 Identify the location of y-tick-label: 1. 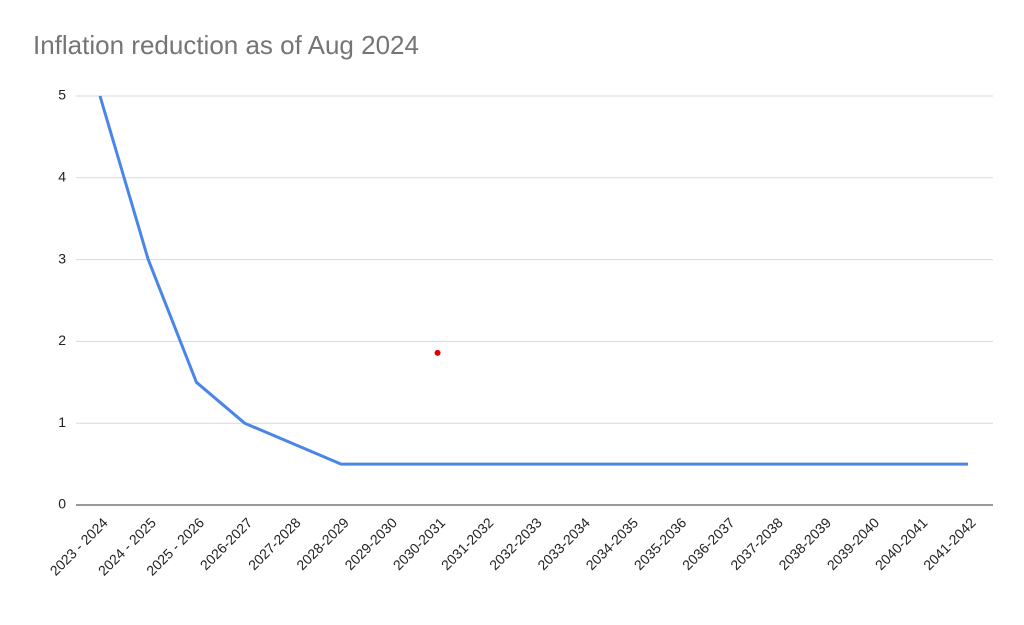
(62, 422).